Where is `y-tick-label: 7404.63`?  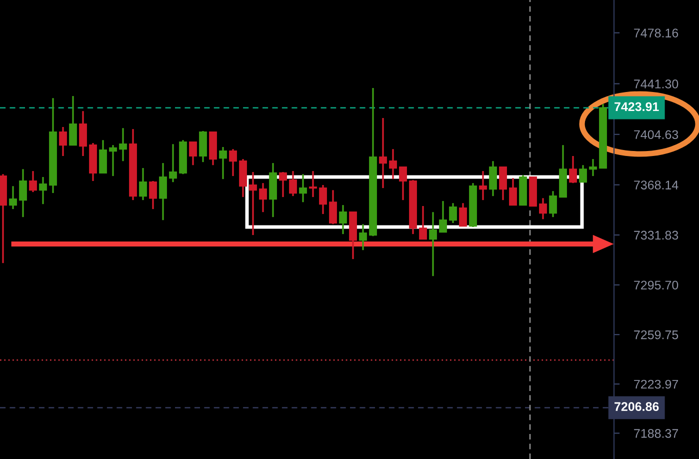
y-tick-label: 7404.63 is located at coordinates (656, 135).